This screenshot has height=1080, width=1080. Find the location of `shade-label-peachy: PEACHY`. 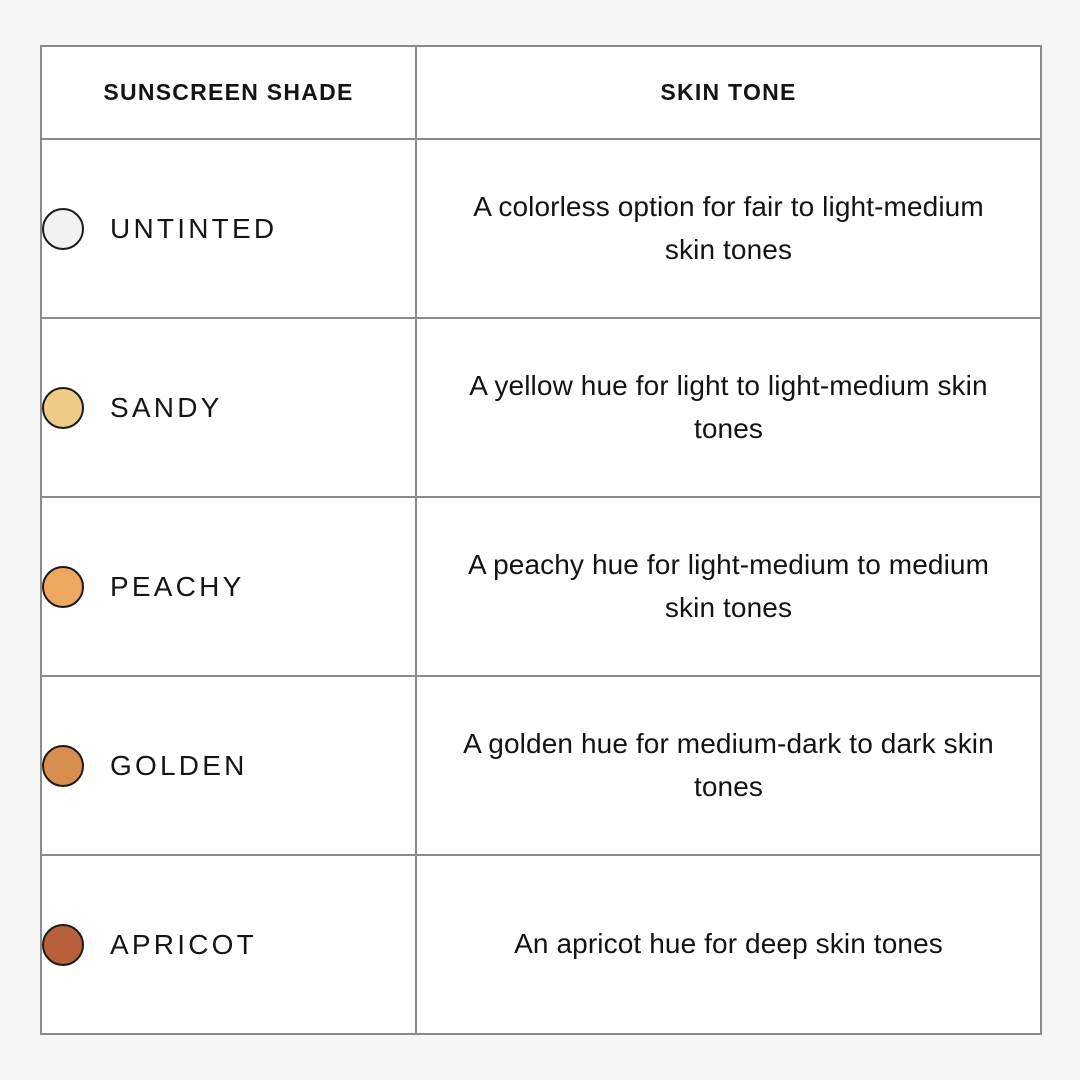

shade-label-peachy: PEACHY is located at coordinates (177, 586).